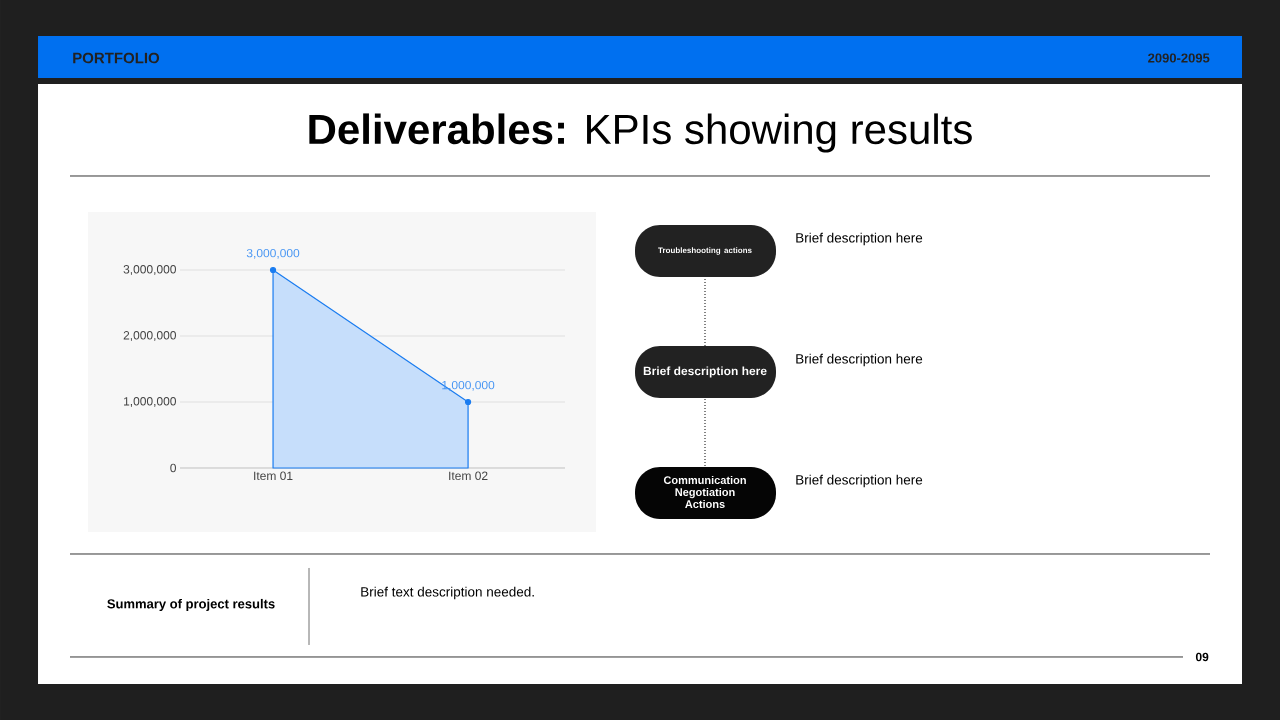 This screenshot has width=1280, height=720. What do you see at coordinates (447, 593) in the screenshot?
I see `text: Brief text description needed.` at bounding box center [447, 593].